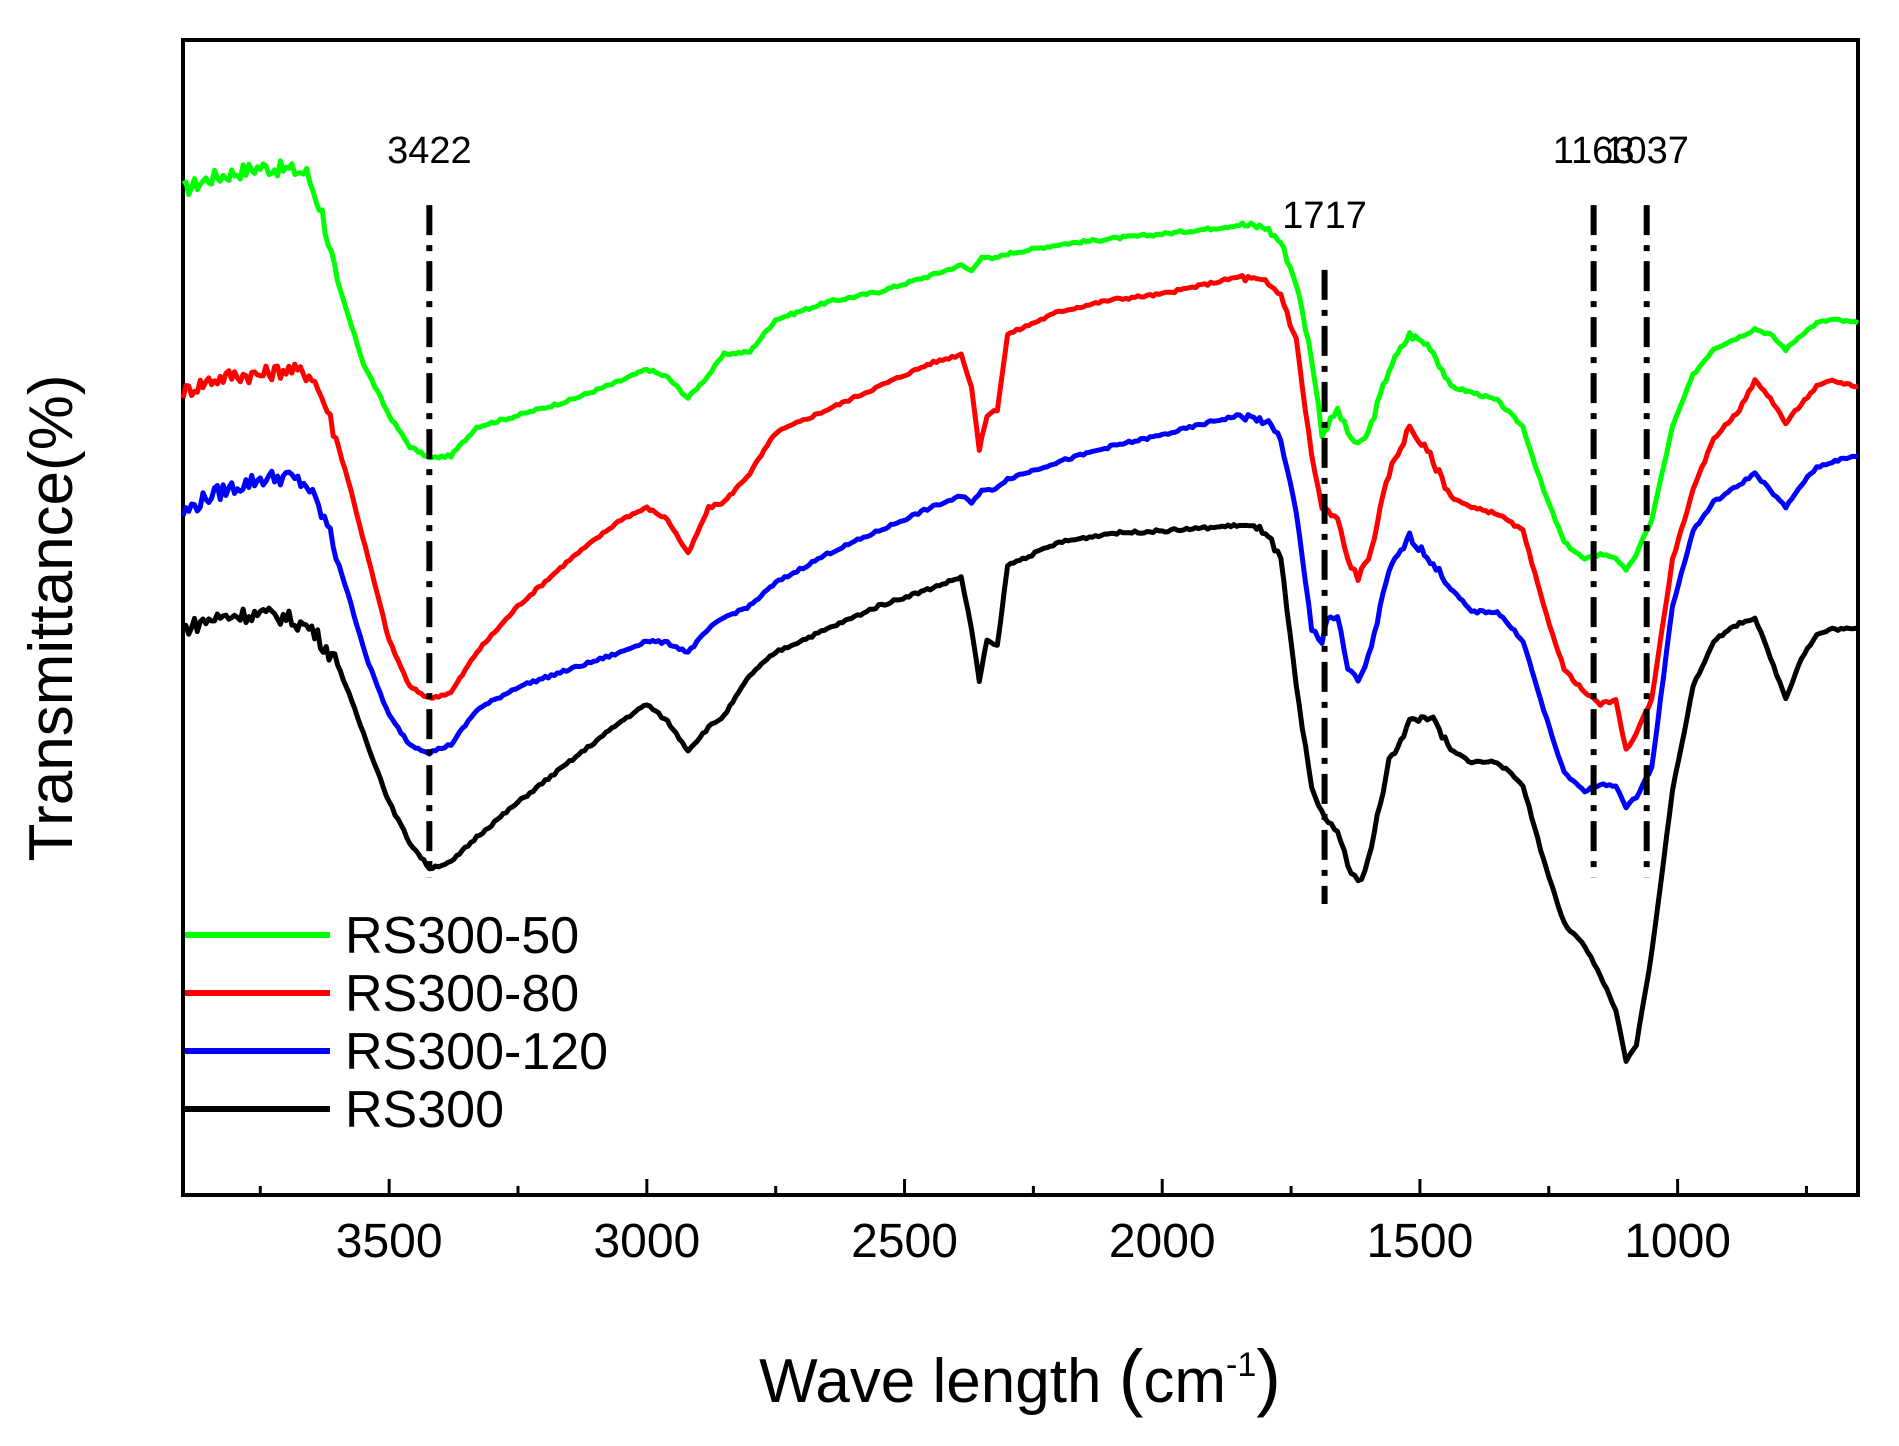 Image resolution: width=1899 pixels, height=1446 pixels. What do you see at coordinates (1324, 216) in the screenshot?
I see `peak-label-1717: 1717` at bounding box center [1324, 216].